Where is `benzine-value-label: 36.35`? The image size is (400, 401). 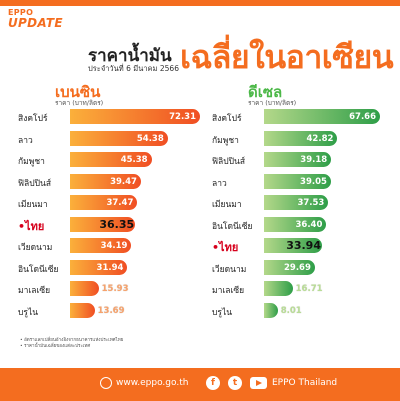 benzine-value-label: 36.35 is located at coordinates (117, 224).